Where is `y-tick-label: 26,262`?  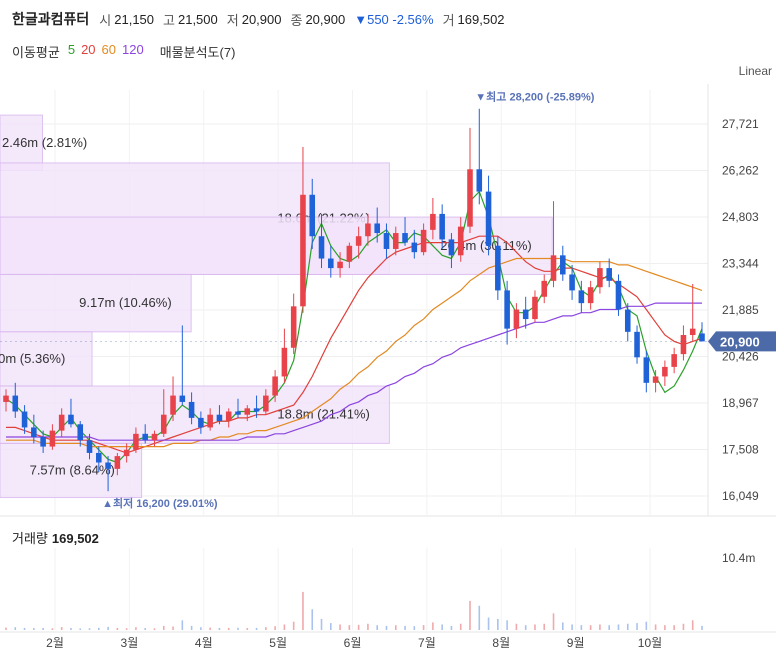 y-tick-label: 26,262 is located at coordinates (740, 171).